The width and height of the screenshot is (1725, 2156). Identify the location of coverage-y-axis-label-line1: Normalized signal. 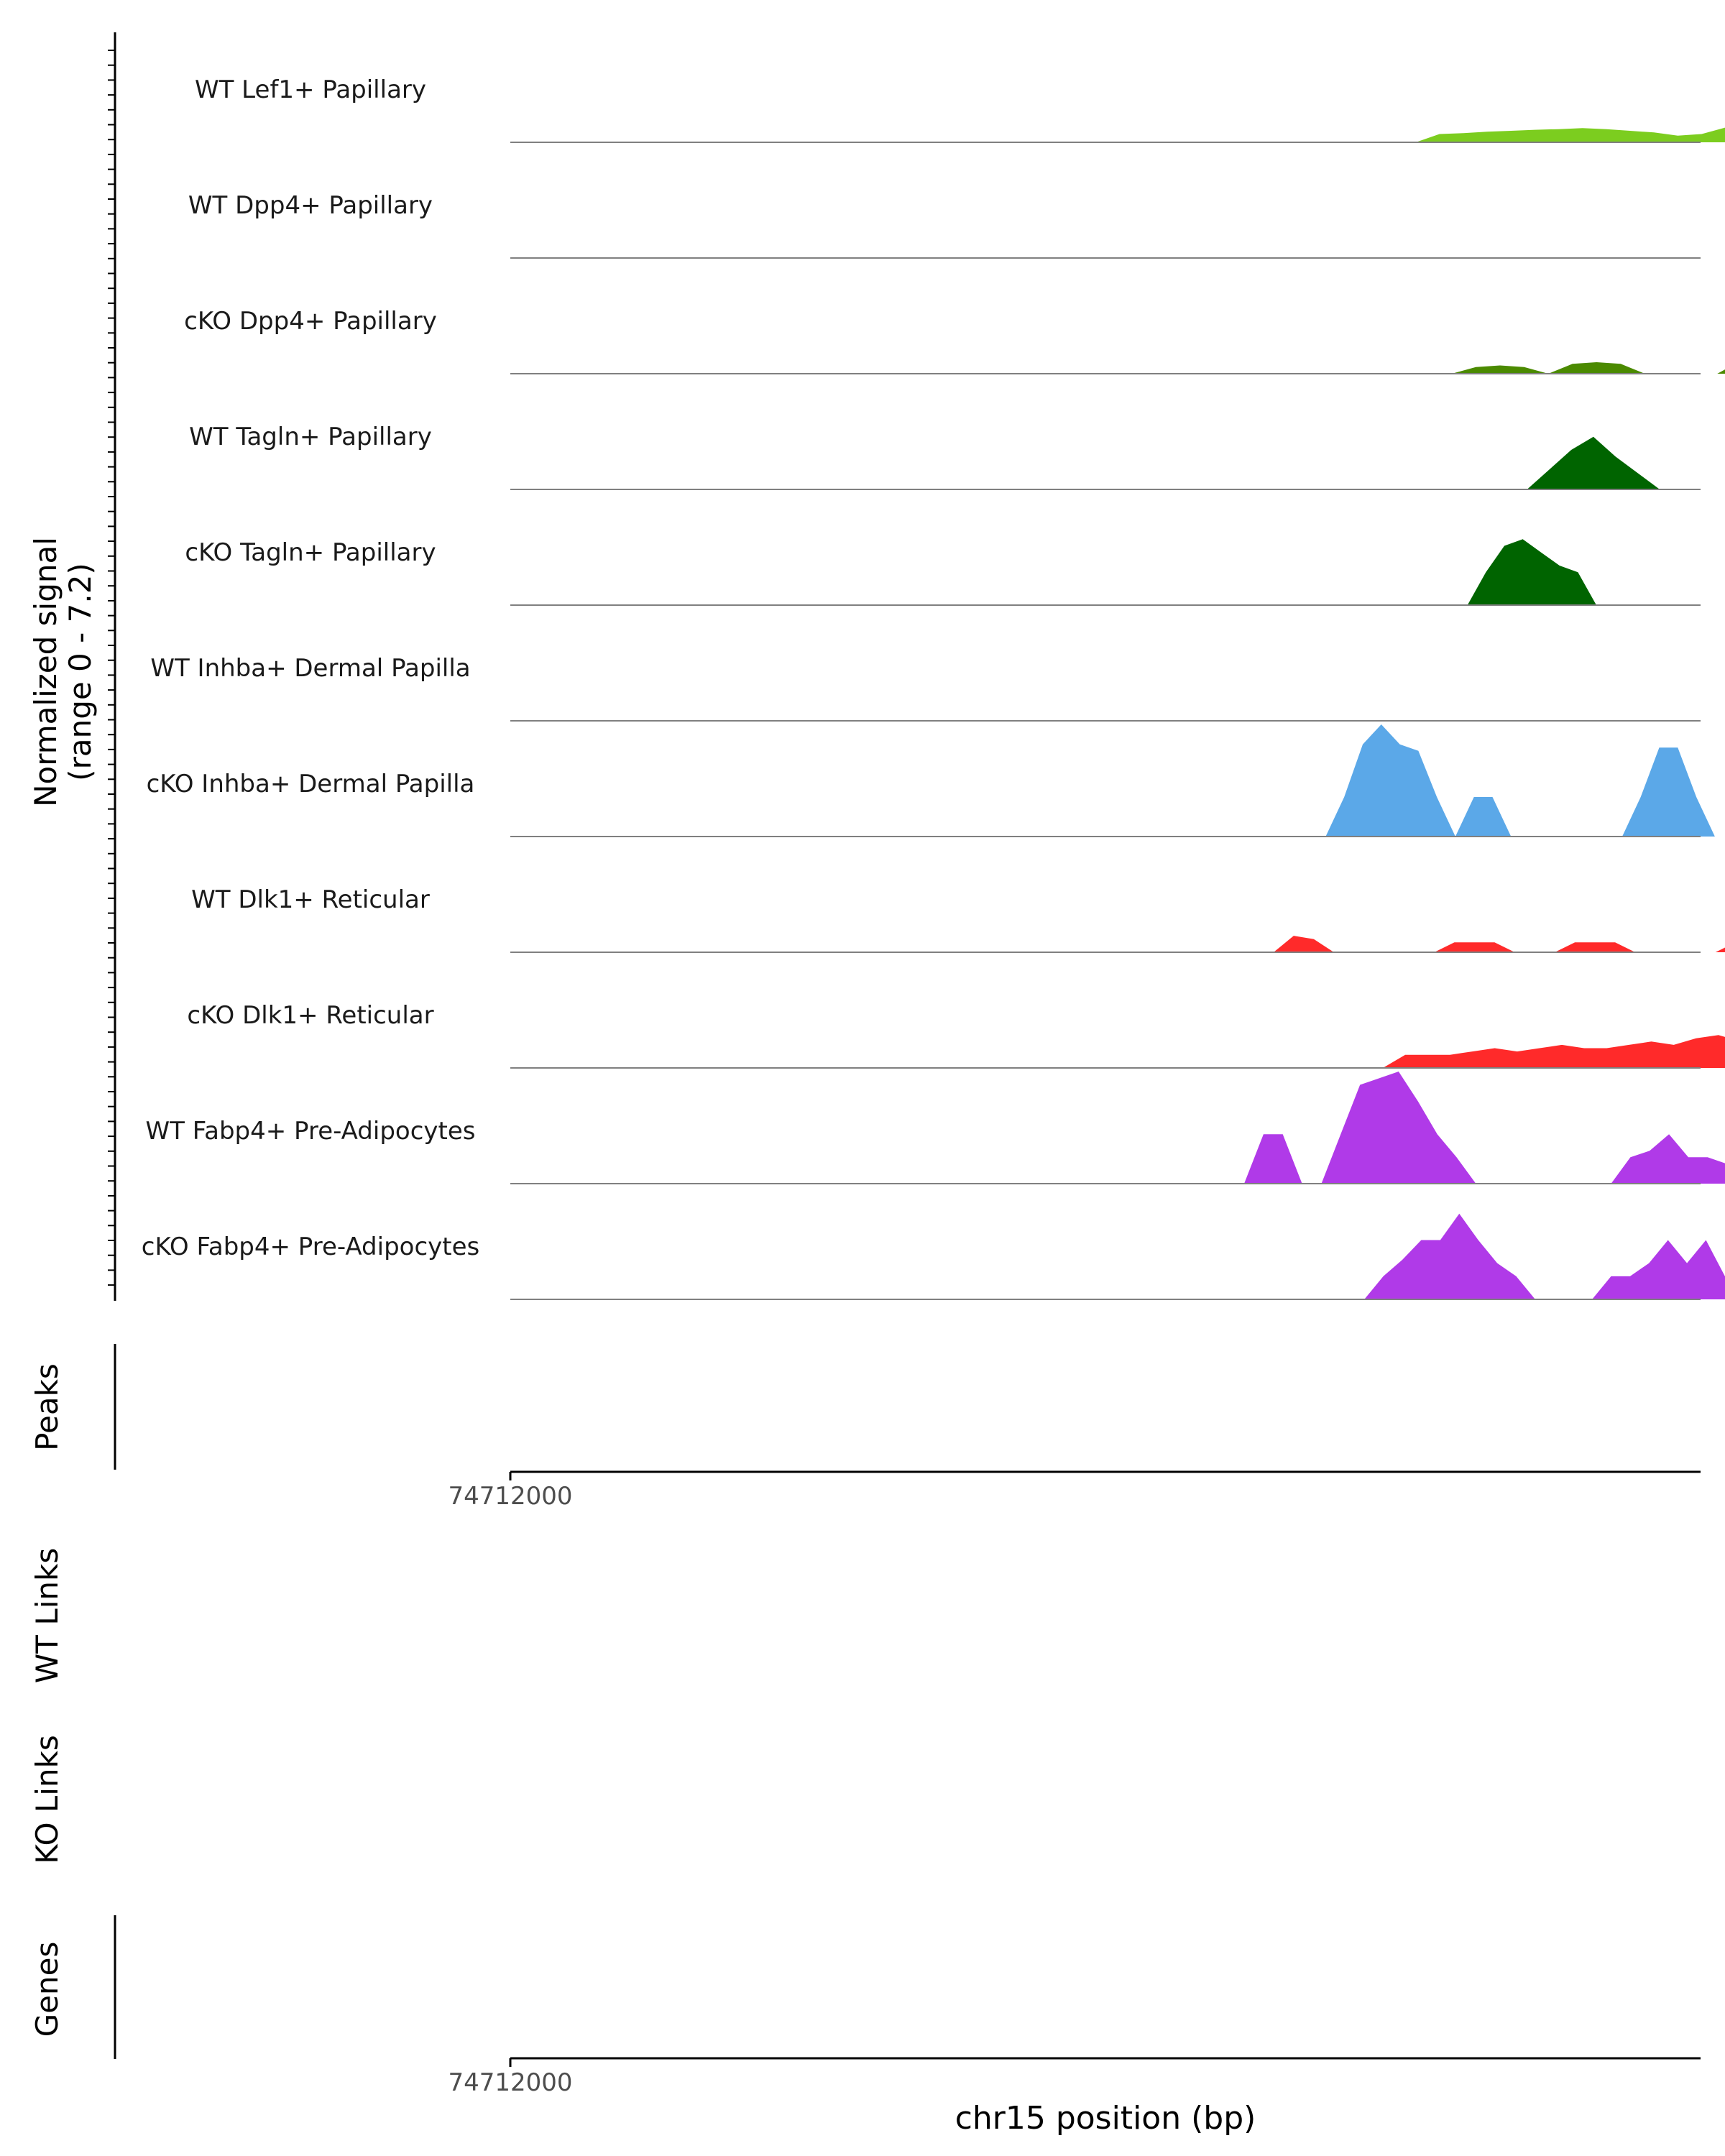
(45, 672).